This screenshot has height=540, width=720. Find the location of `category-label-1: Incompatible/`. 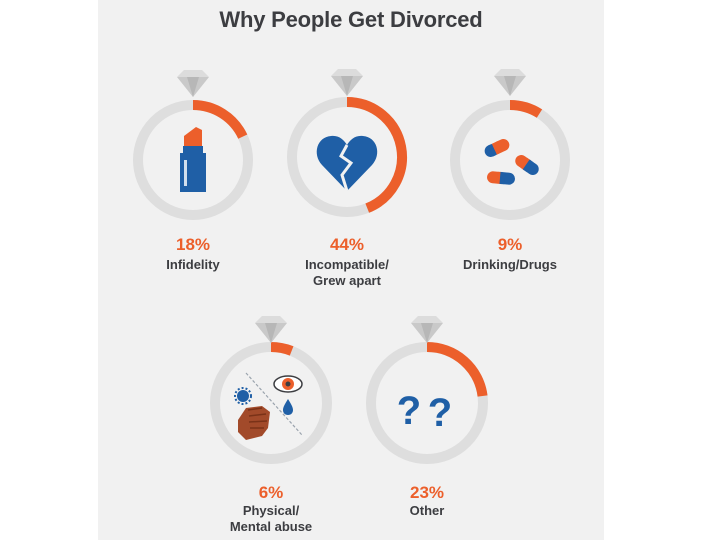

category-label-1: Incompatible/ is located at coordinates (347, 264).